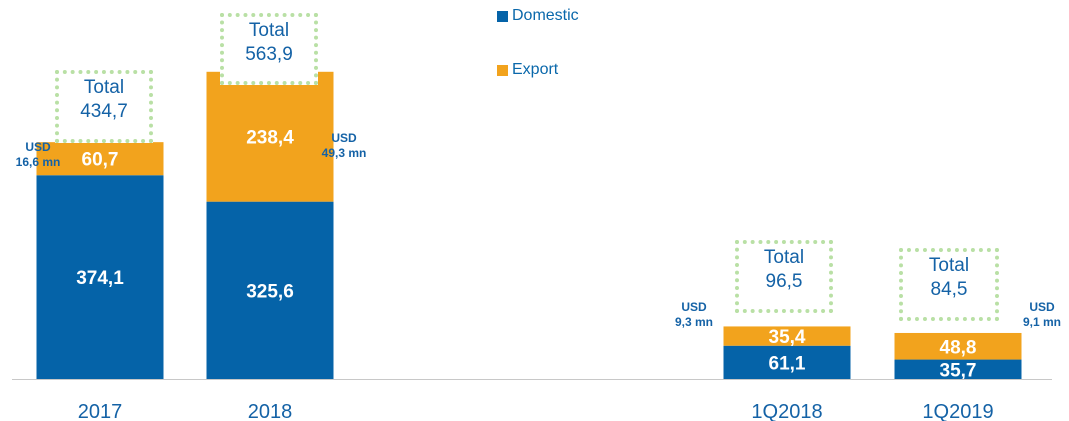 The image size is (1069, 421). What do you see at coordinates (104, 111) in the screenshot?
I see `total-value: 434,7` at bounding box center [104, 111].